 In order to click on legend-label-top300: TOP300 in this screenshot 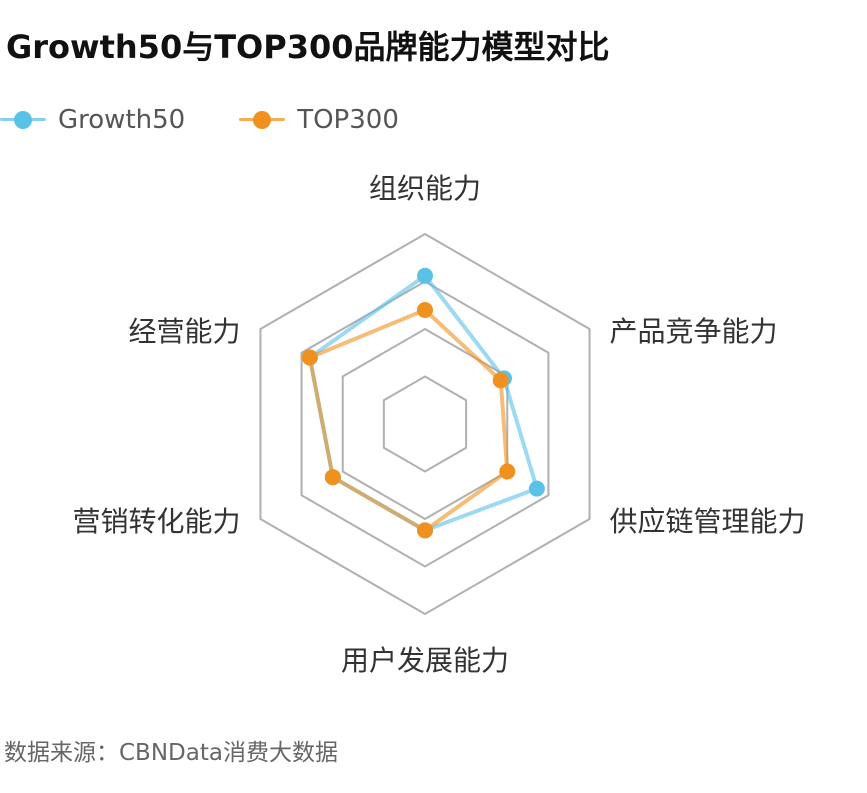, I will do `click(348, 120)`.